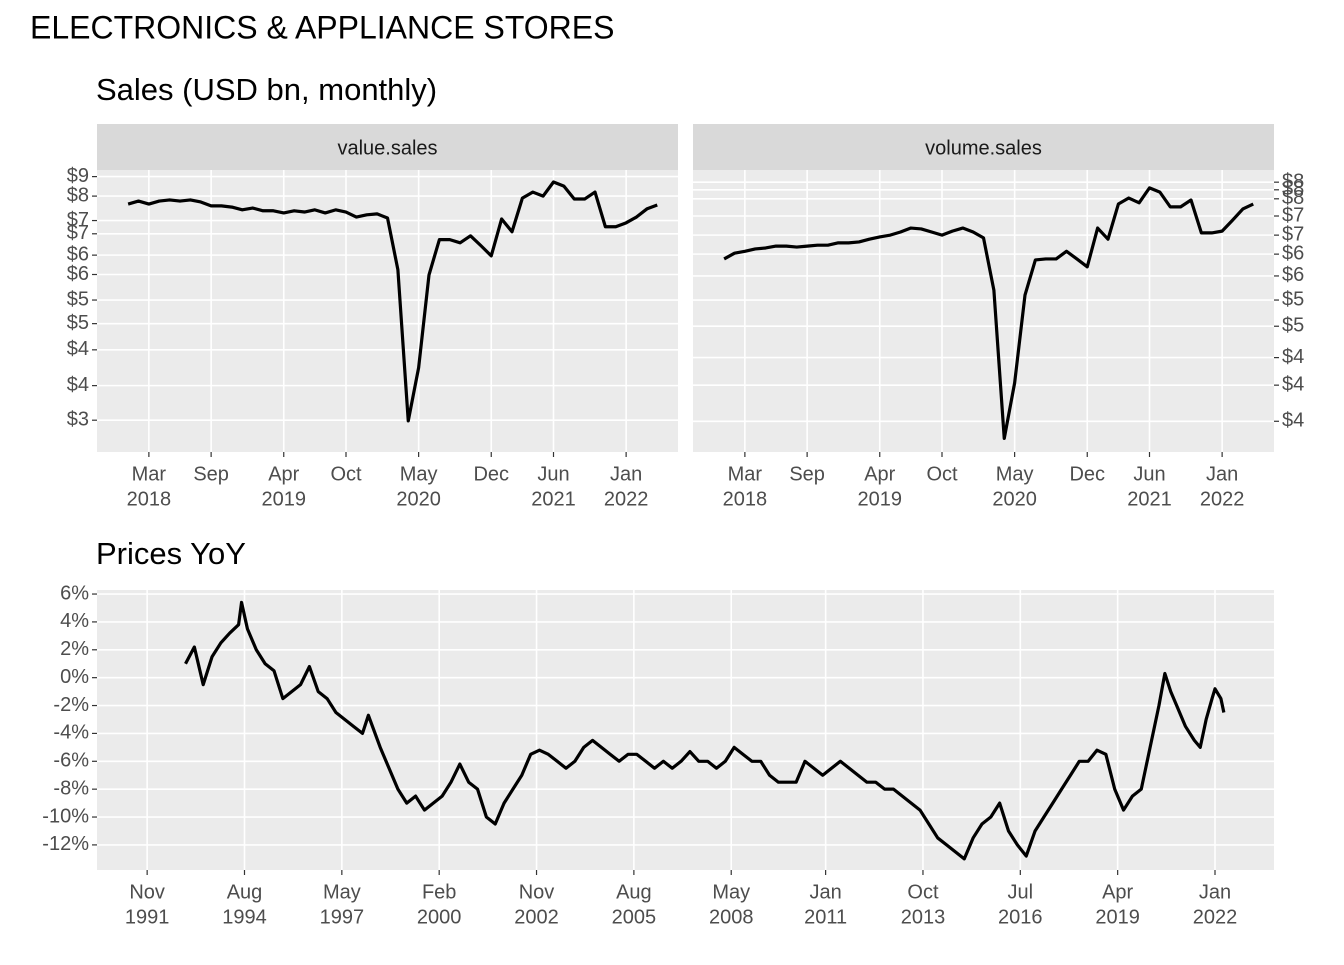 This screenshot has width=1344, height=965. What do you see at coordinates (536, 917) in the screenshot?
I see `x-tick-label: 2002` at bounding box center [536, 917].